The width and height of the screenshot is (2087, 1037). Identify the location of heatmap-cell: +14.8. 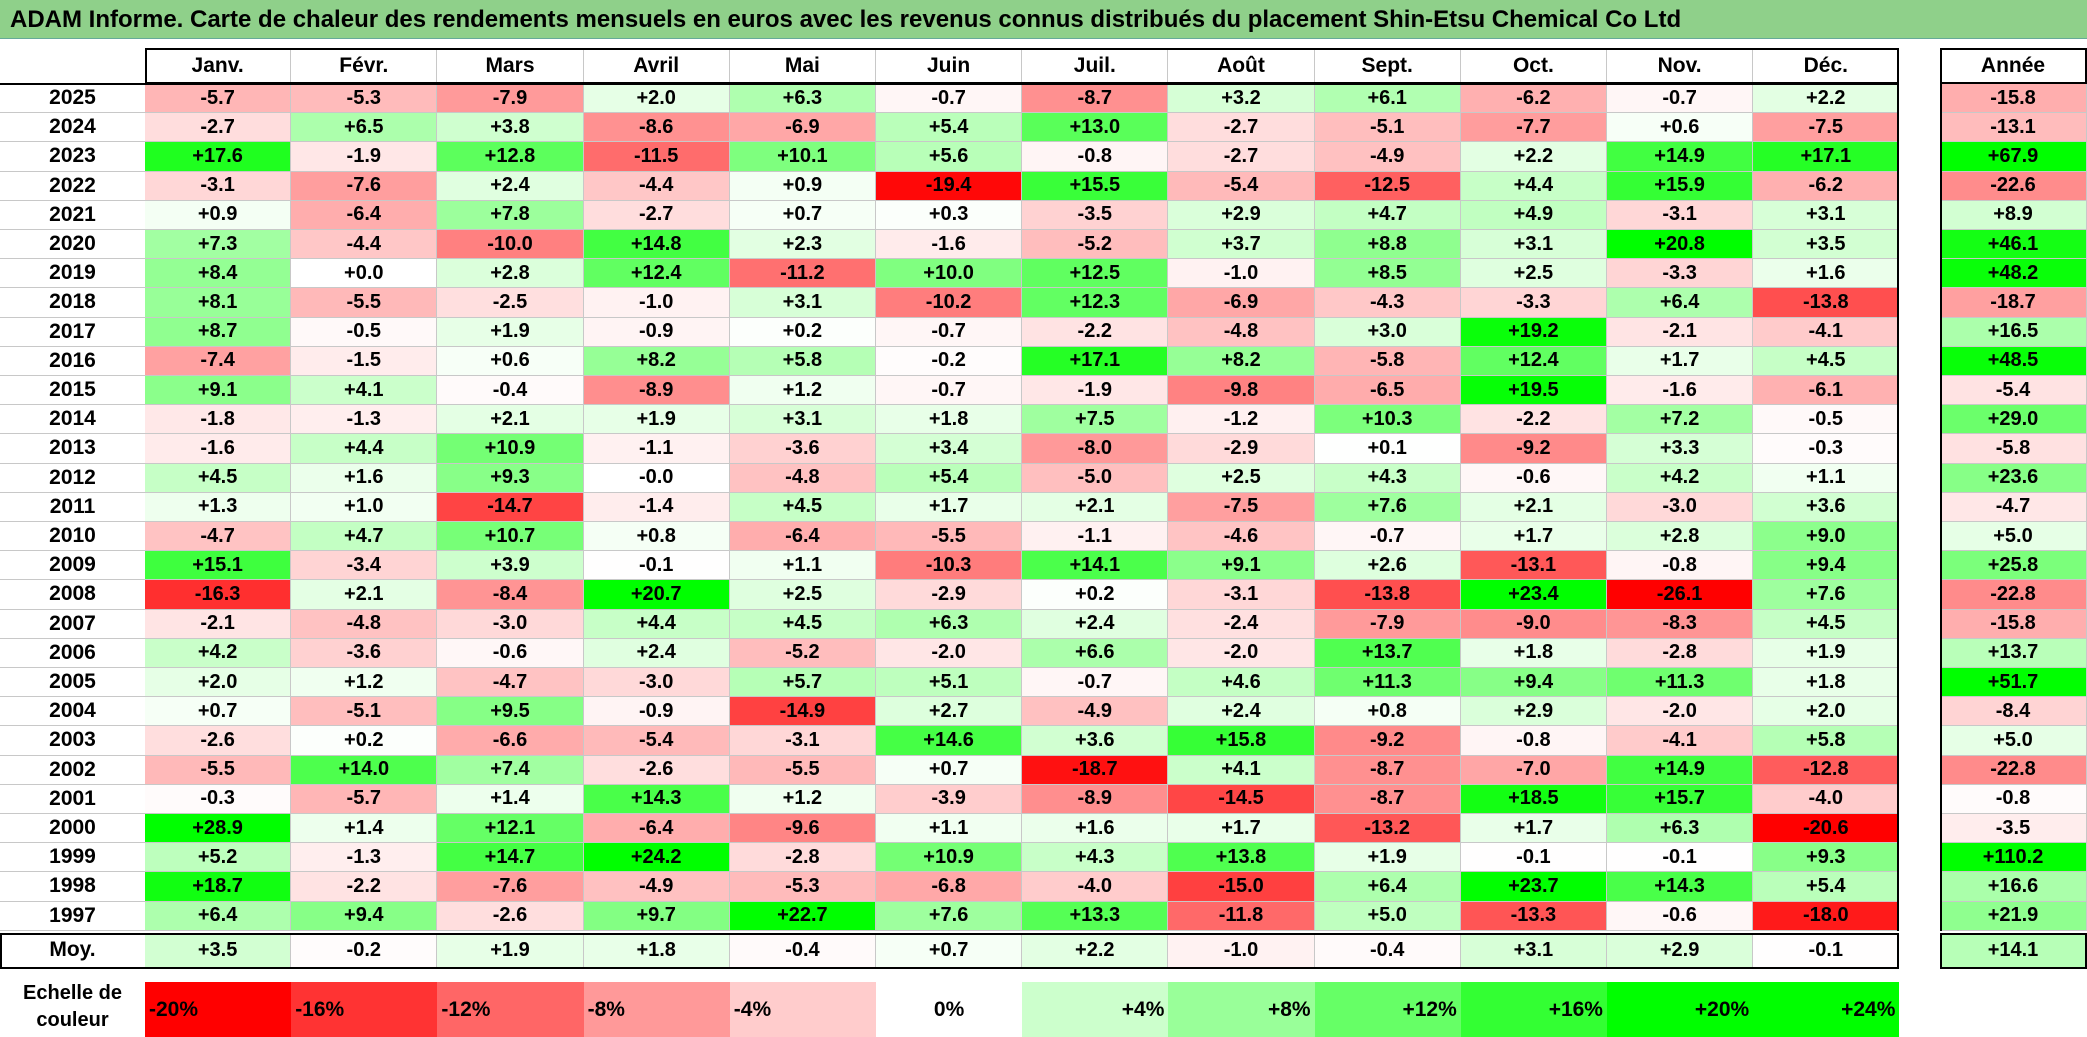
(656, 245).